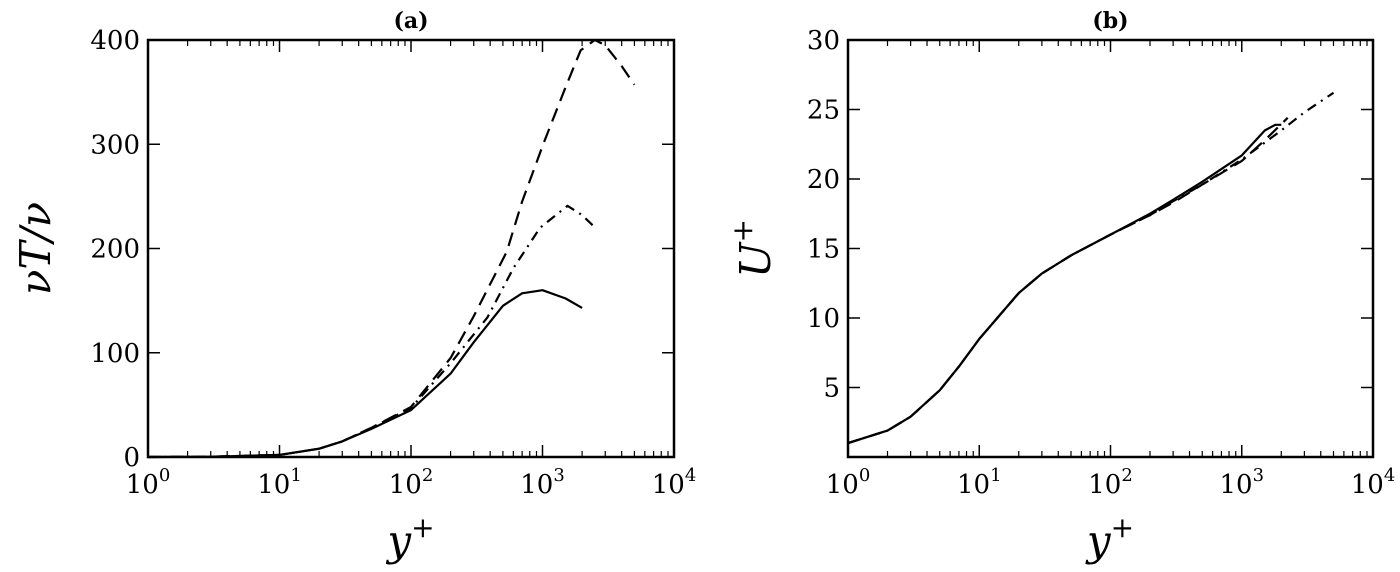 The height and width of the screenshot is (572, 1400). Describe the element at coordinates (115, 145) in the screenshot. I see `y-tick-label: 300` at that location.